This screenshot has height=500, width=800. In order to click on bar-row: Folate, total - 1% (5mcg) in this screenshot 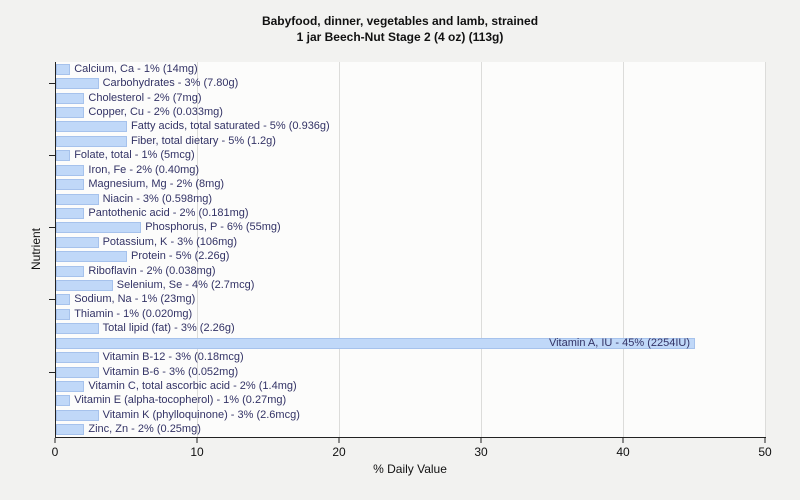, I will do `click(411, 156)`.